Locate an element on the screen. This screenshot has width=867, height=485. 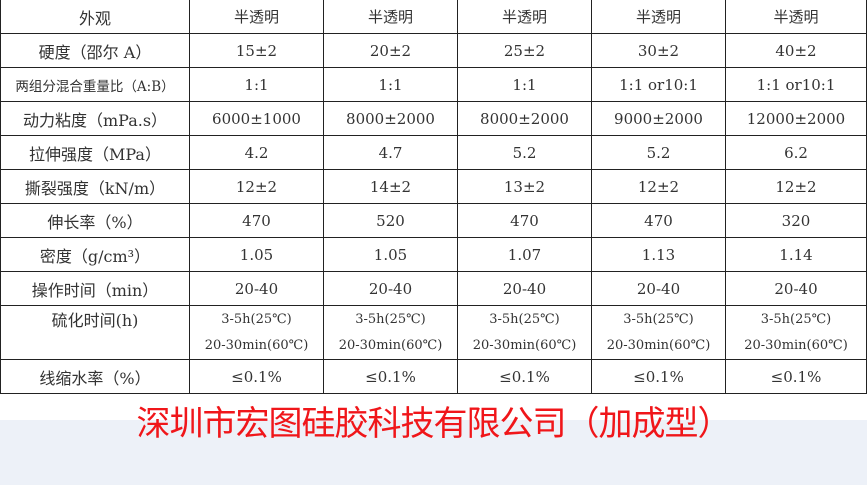
table-row: 撕裂强度（kN/m） 12±2 14±2 13±2 12±2 12±2 is located at coordinates (433, 186).